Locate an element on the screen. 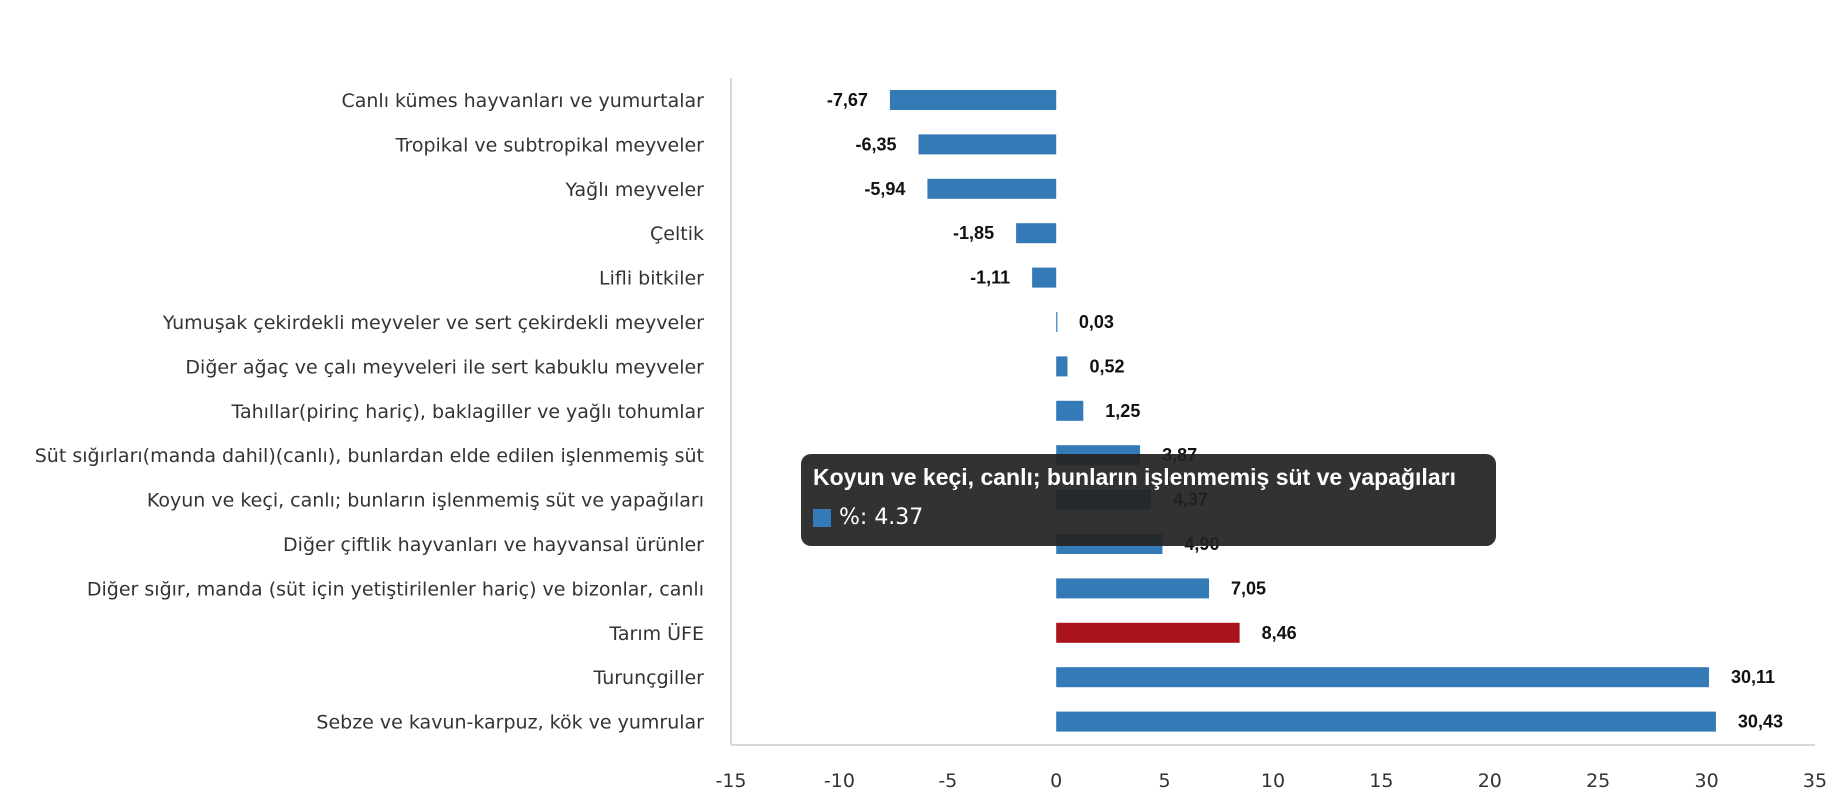  x-tick-label: 30 is located at coordinates (1707, 781).